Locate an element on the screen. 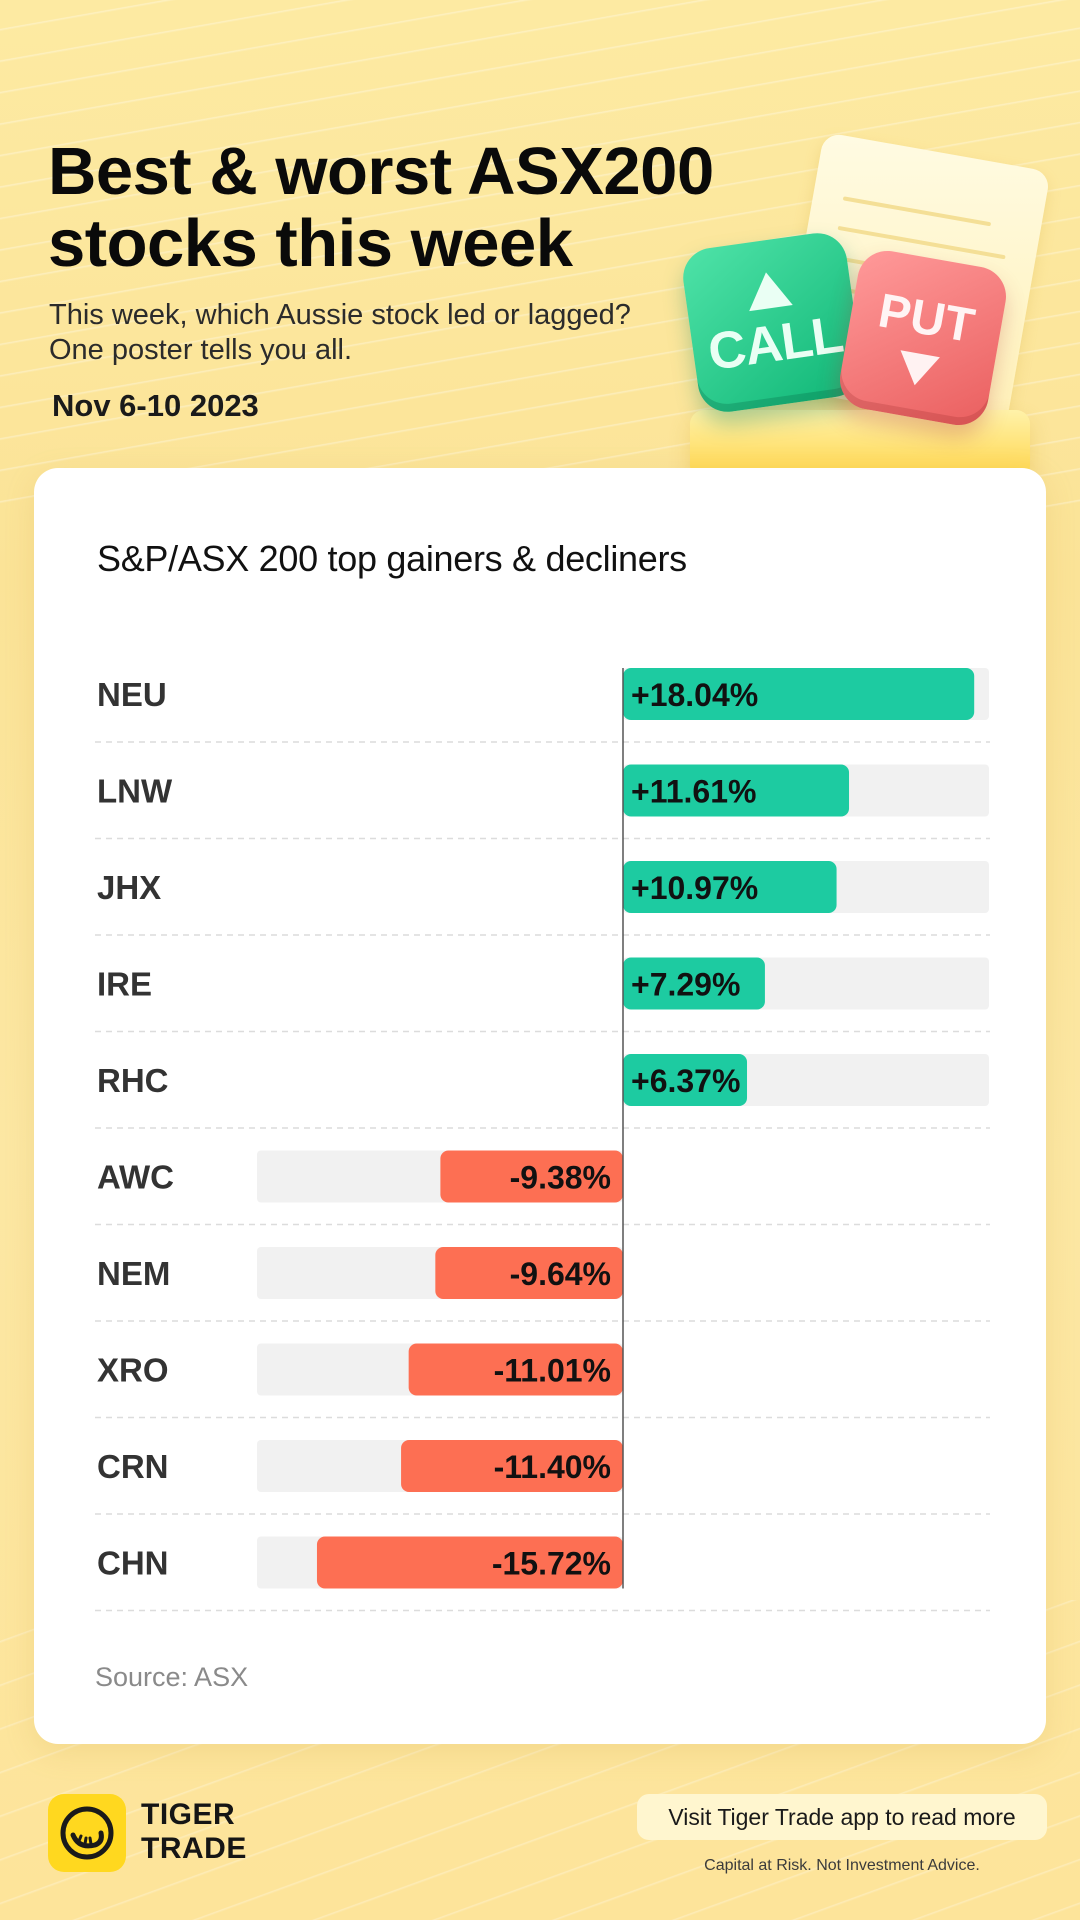 The width and height of the screenshot is (1080, 1920). value-label: +7.29% is located at coordinates (685, 985).